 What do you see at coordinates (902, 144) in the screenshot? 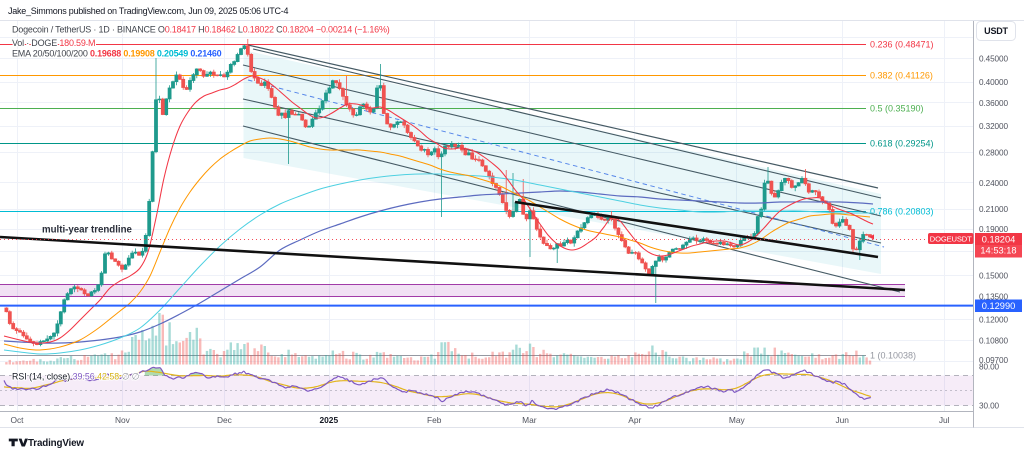
I see `svg-text: 0.618 (0.29254)` at bounding box center [902, 144].